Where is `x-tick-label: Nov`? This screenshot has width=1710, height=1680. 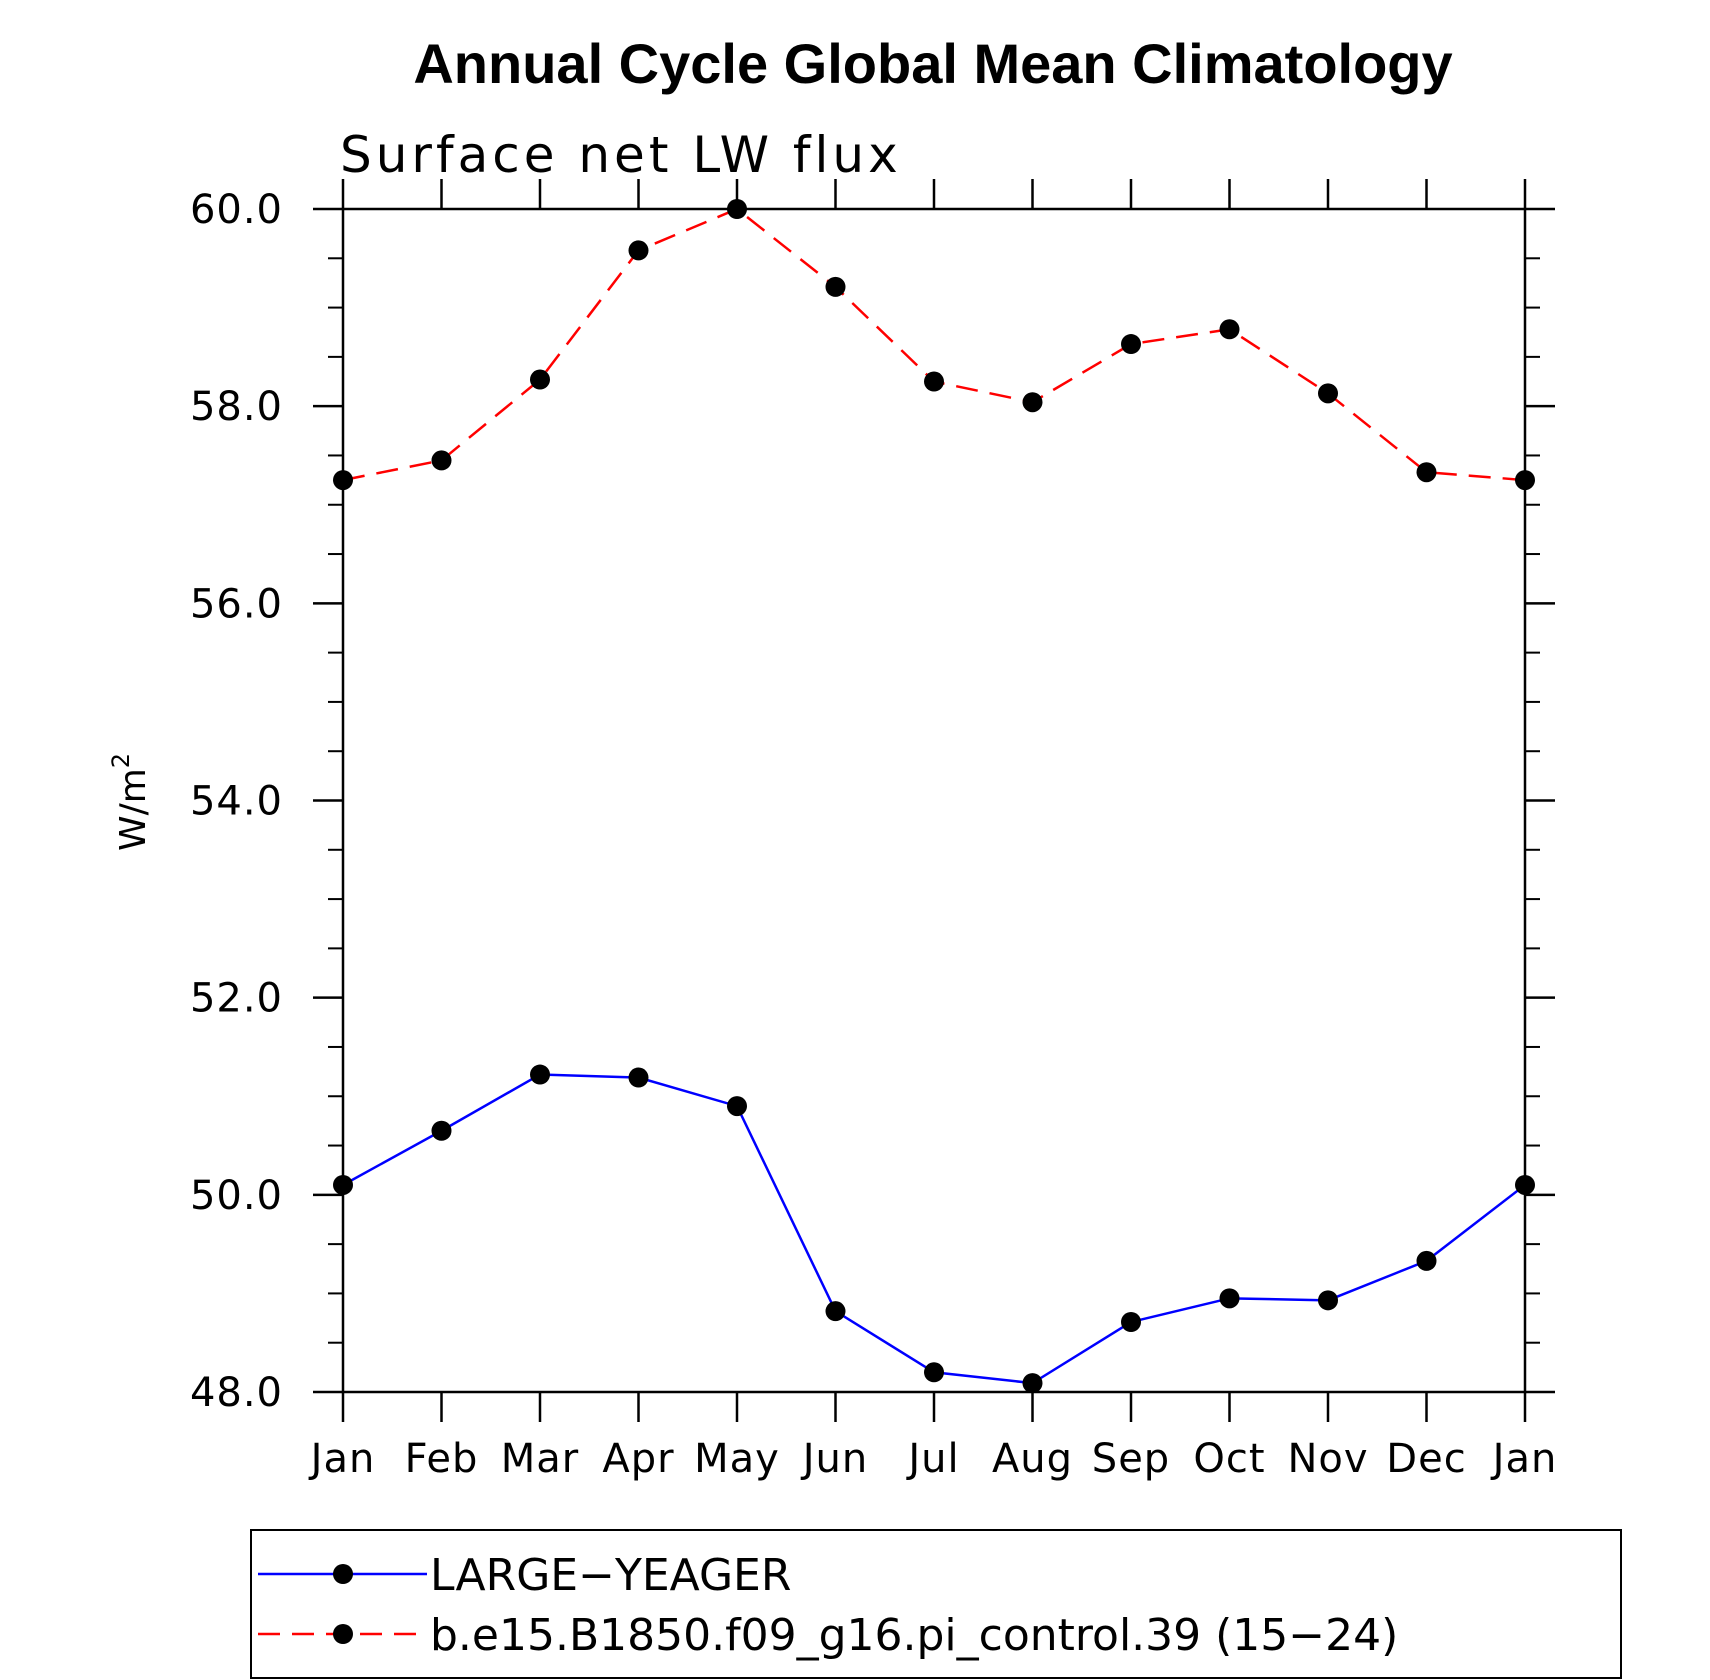 x-tick-label: Nov is located at coordinates (1327, 1459).